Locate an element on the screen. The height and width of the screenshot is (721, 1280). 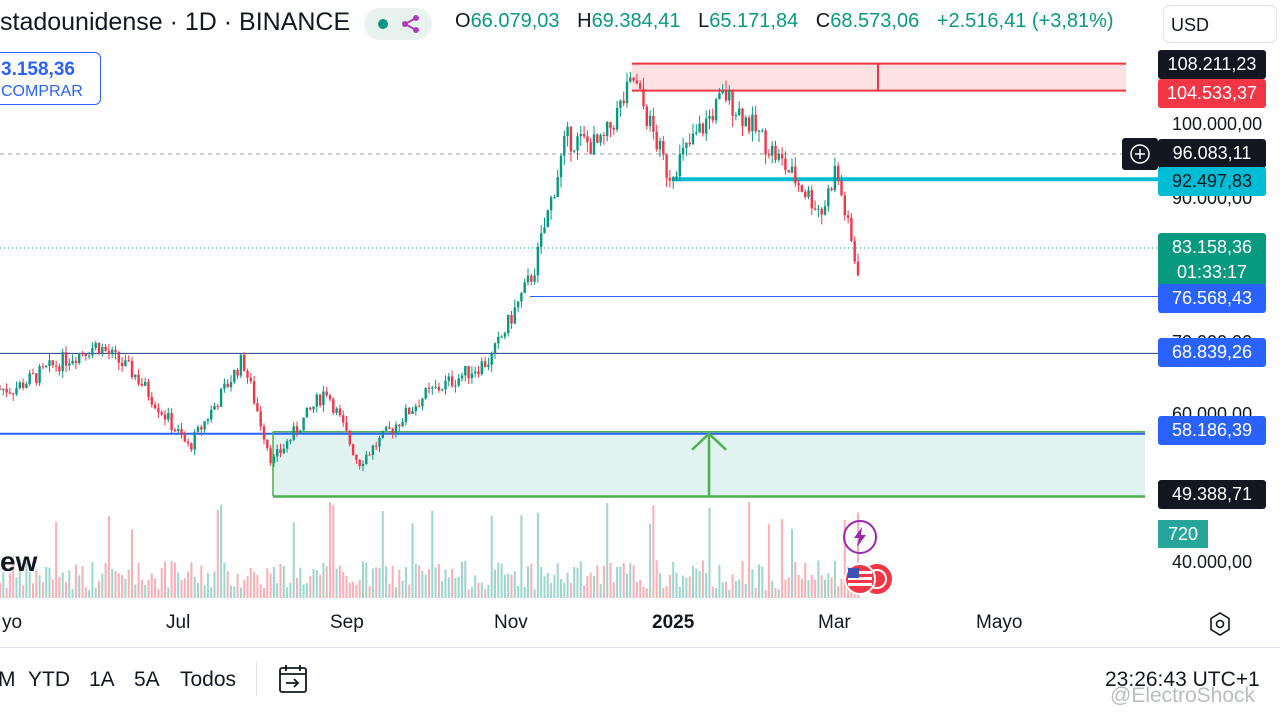
go-to-date-icon is located at coordinates (293, 681).